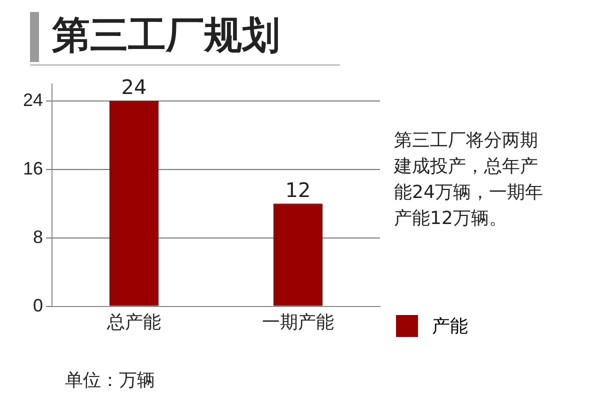  What do you see at coordinates (469, 180) in the screenshot?
I see `text: 第三工厂将分两期建成投产，总年产能24万辆，一期年产能12万辆。` at bounding box center [469, 180].